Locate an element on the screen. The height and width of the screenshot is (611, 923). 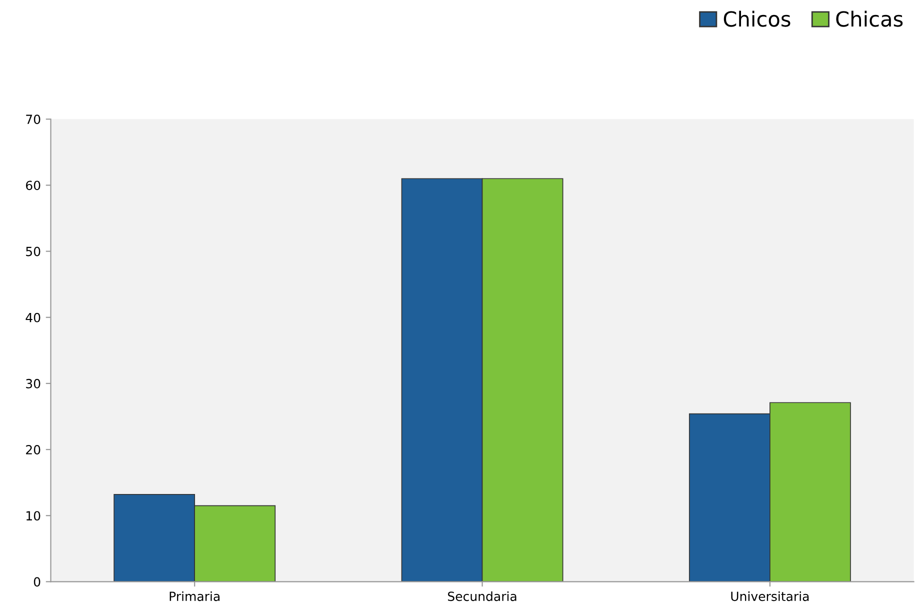
y-tick-label: 10 is located at coordinates (33, 516).